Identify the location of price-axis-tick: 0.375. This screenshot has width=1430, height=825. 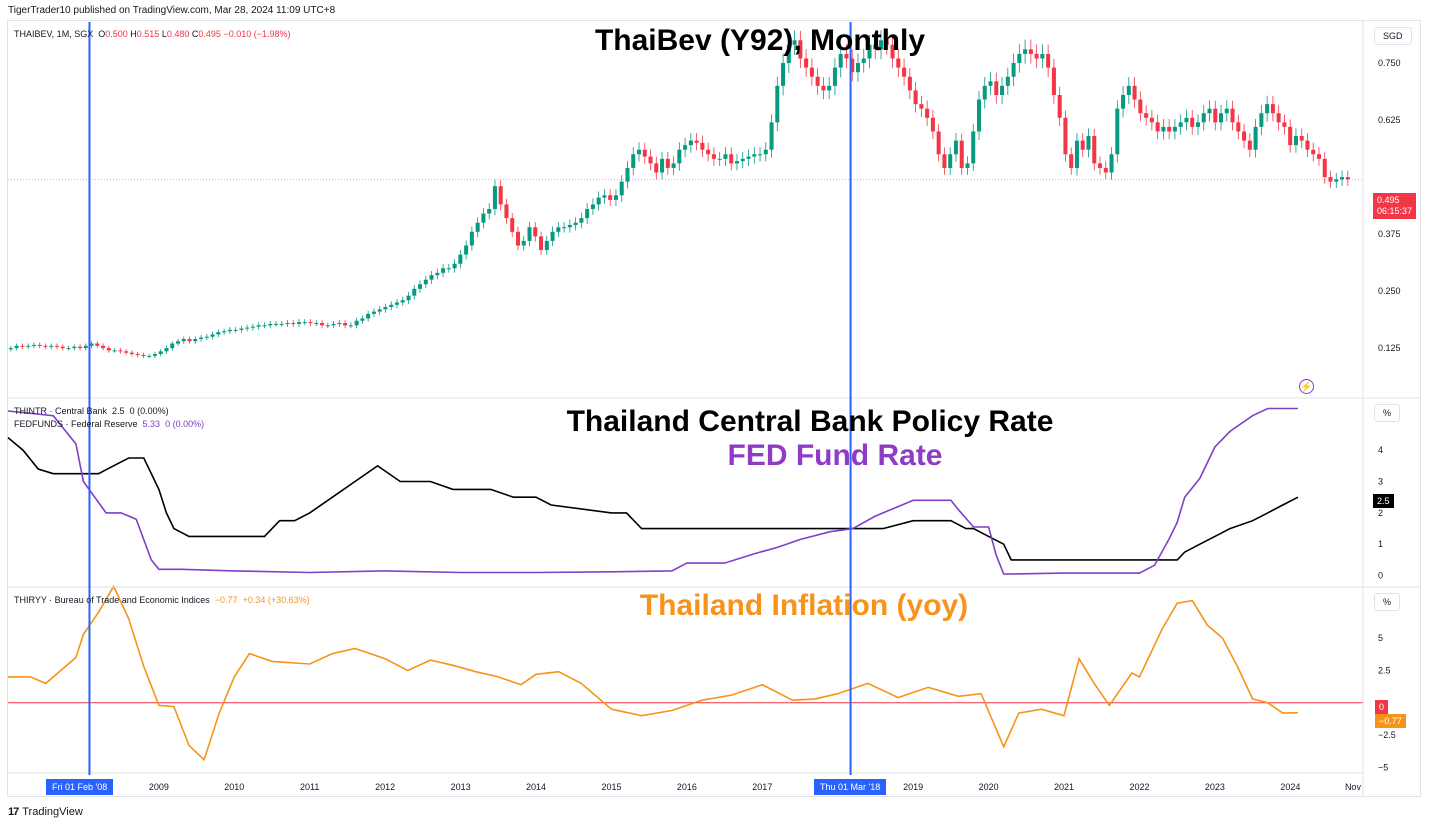
(1389, 234).